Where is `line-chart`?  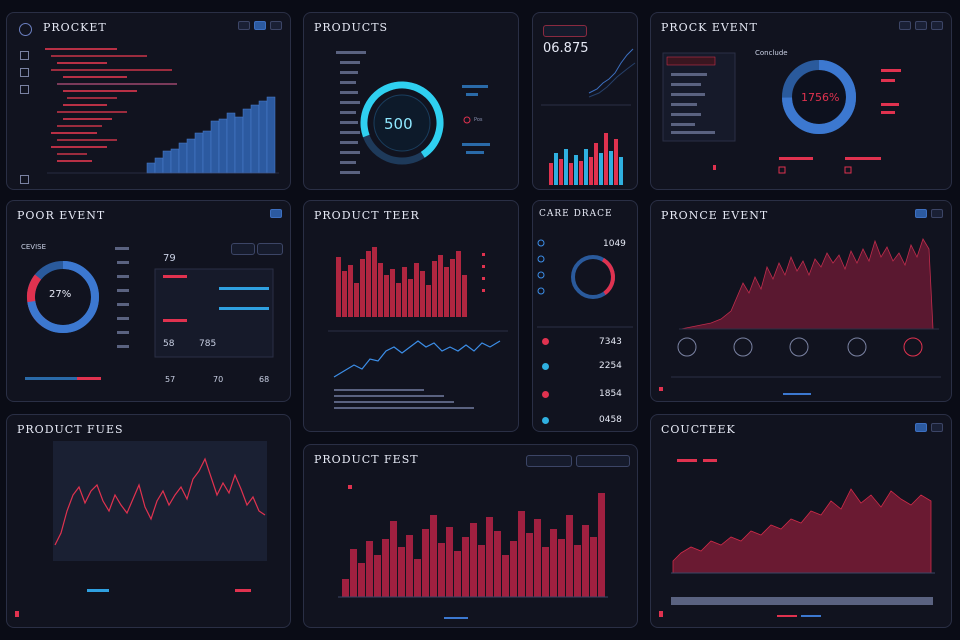
line-chart is located at coordinates (141, 529).